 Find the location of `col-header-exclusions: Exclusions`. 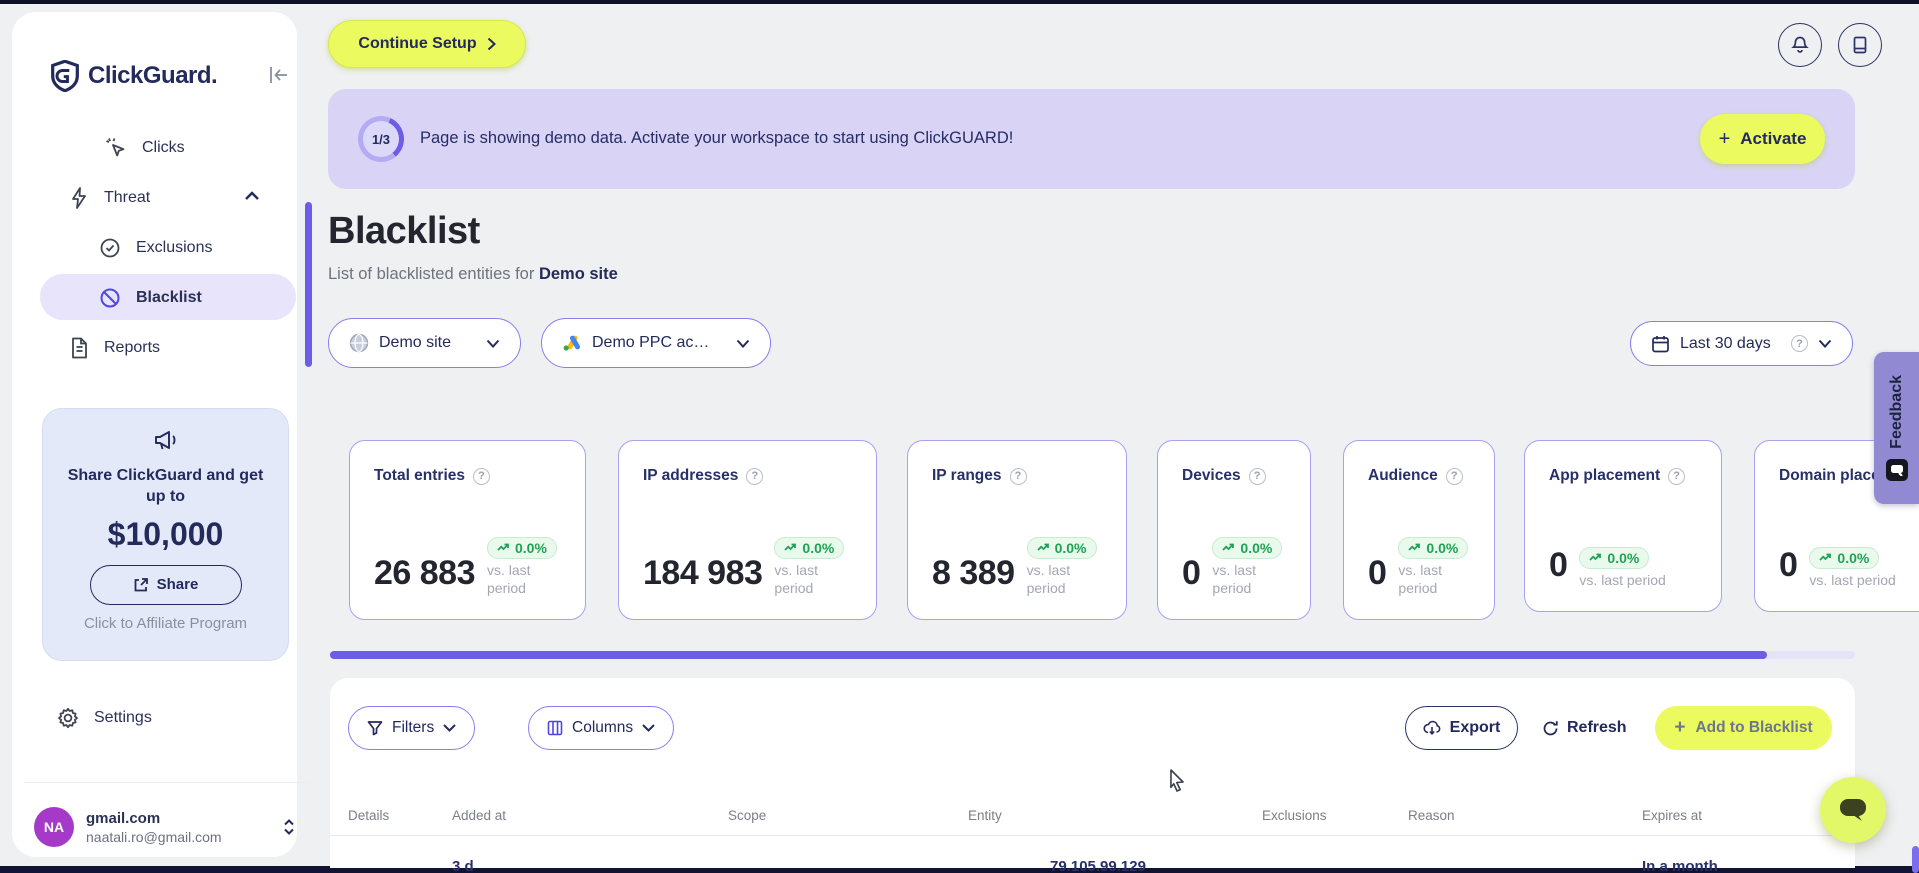

col-header-exclusions: Exclusions is located at coordinates (1294, 815).